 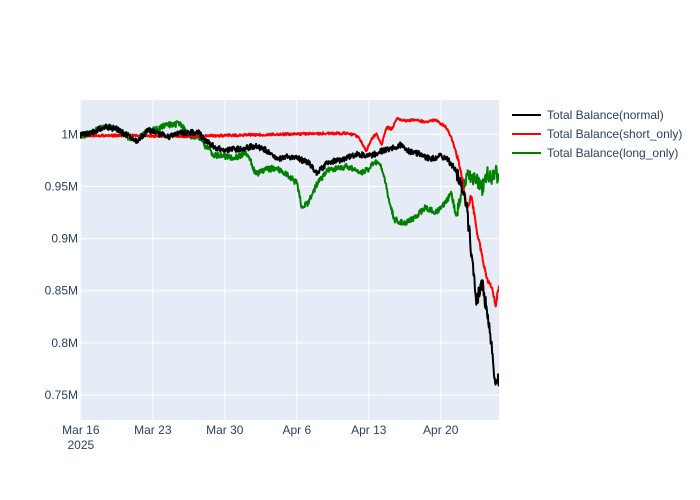 I want to click on y-tick-label: 0.8M, so click(x=64, y=343).